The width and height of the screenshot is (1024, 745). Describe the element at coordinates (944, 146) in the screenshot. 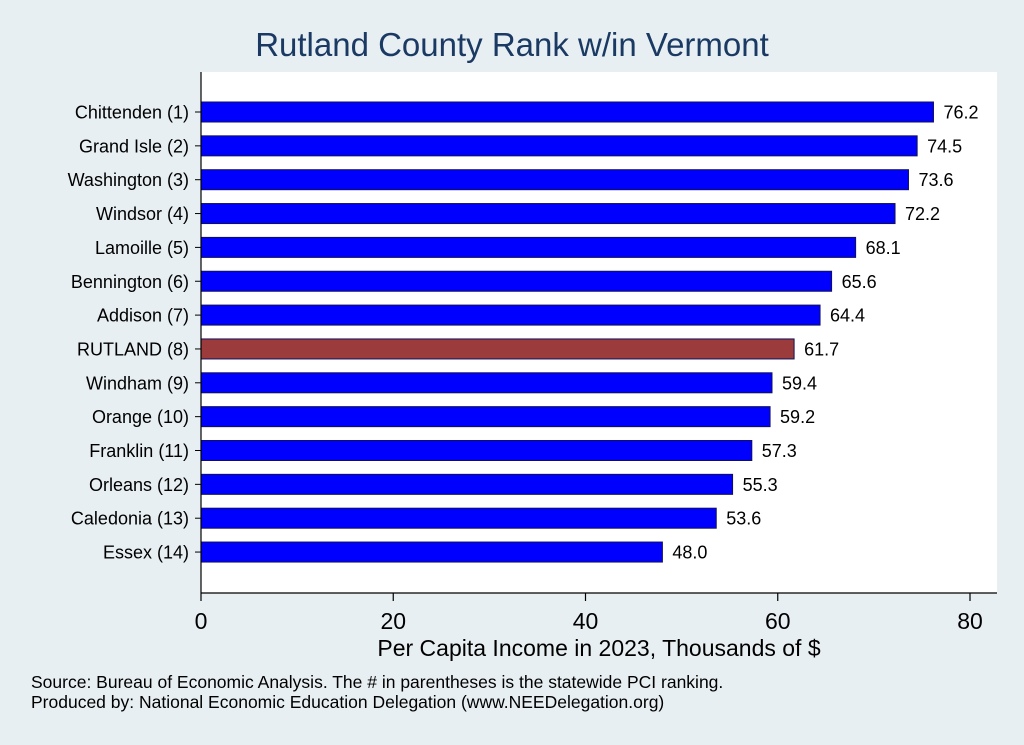

I see `data-label: 74.5` at that location.